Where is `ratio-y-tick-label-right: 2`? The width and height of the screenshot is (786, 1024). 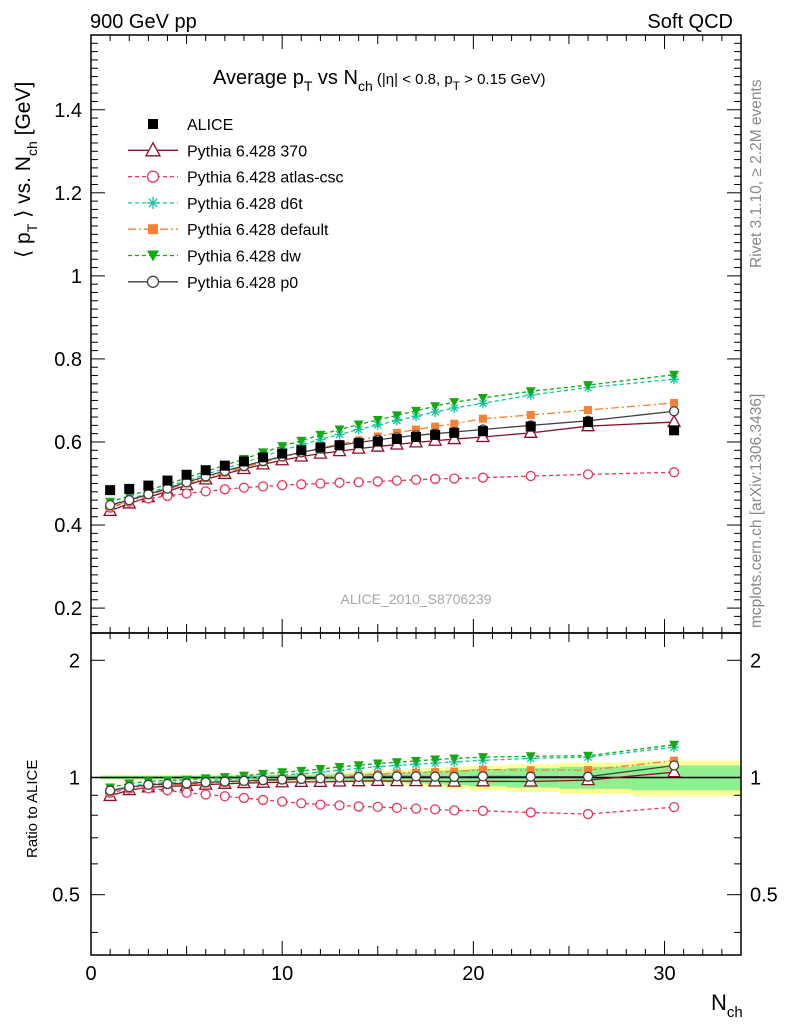
ratio-y-tick-label-right: 2 is located at coordinates (755, 661).